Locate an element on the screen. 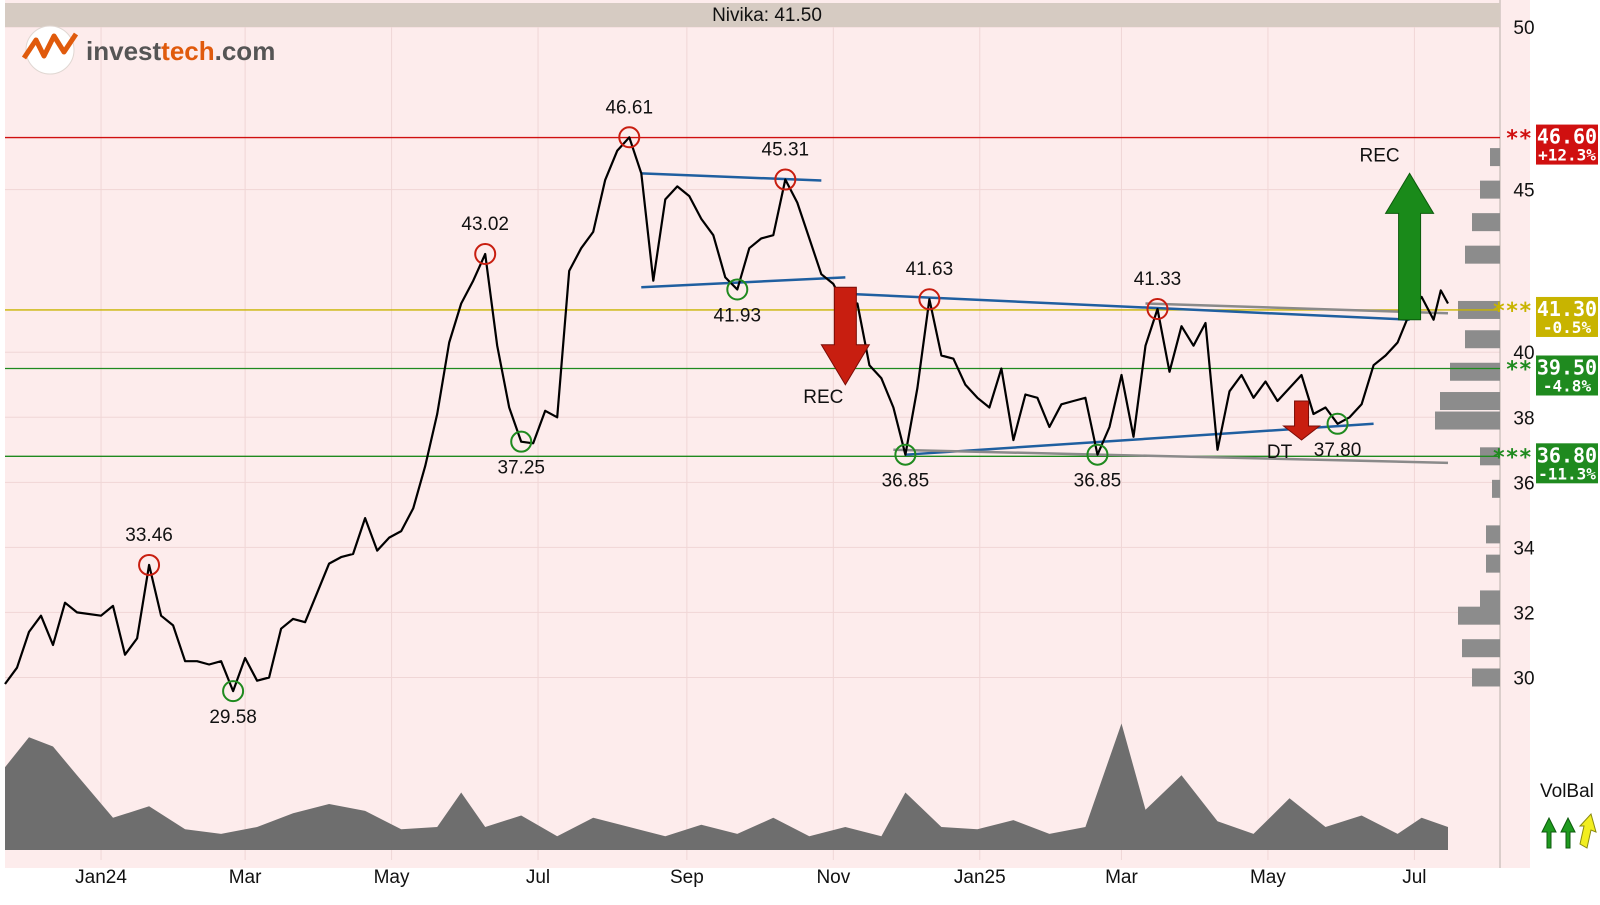 This screenshot has width=1600, height=905. level-value: 39.50 is located at coordinates (1567, 368).